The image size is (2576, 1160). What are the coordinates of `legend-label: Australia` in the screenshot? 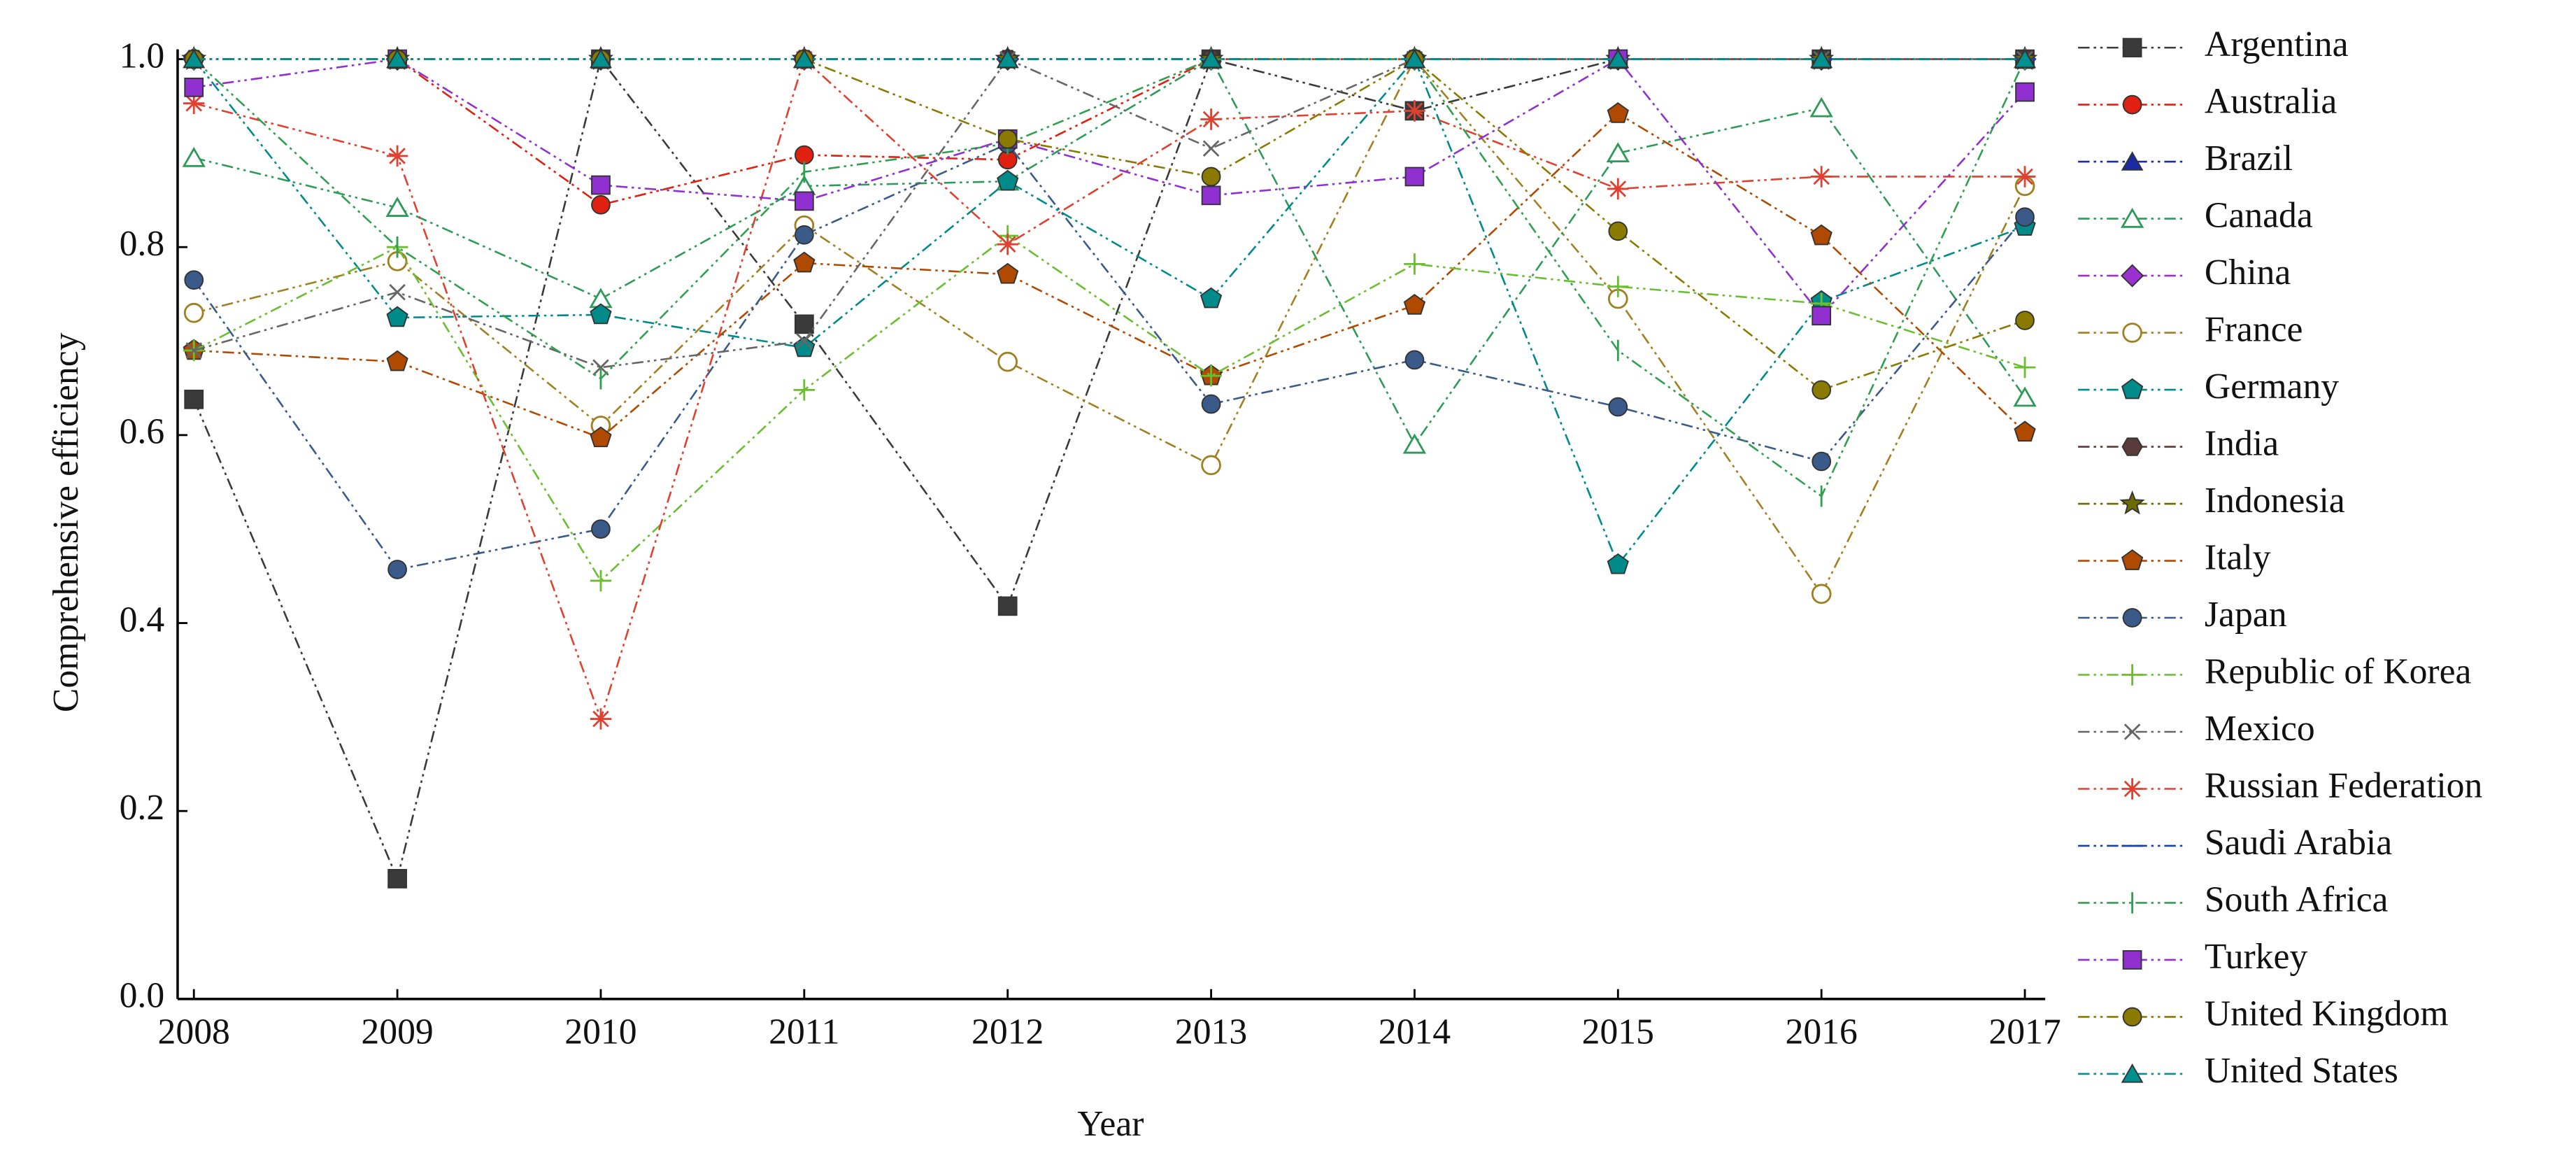 It's located at (2271, 101).